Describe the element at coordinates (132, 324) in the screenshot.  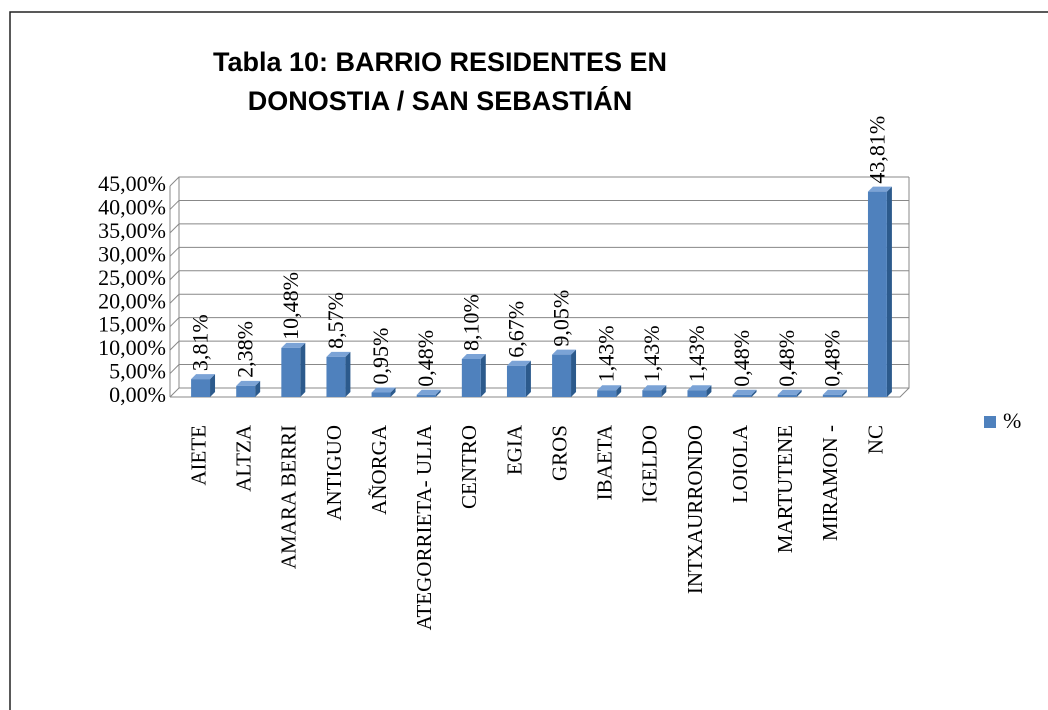
I see `y-tick-label: 15,00%` at that location.